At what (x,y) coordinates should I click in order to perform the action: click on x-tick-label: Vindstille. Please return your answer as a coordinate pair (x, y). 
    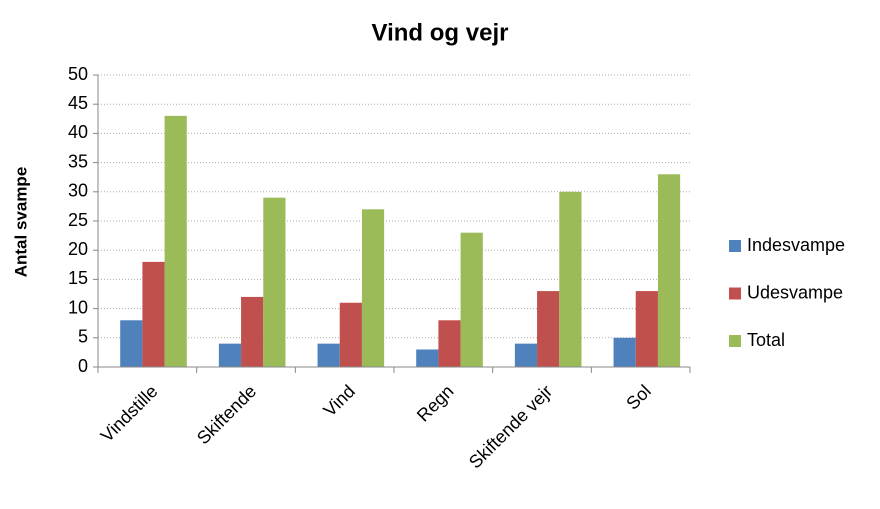
    Looking at the image, I should click on (129, 413).